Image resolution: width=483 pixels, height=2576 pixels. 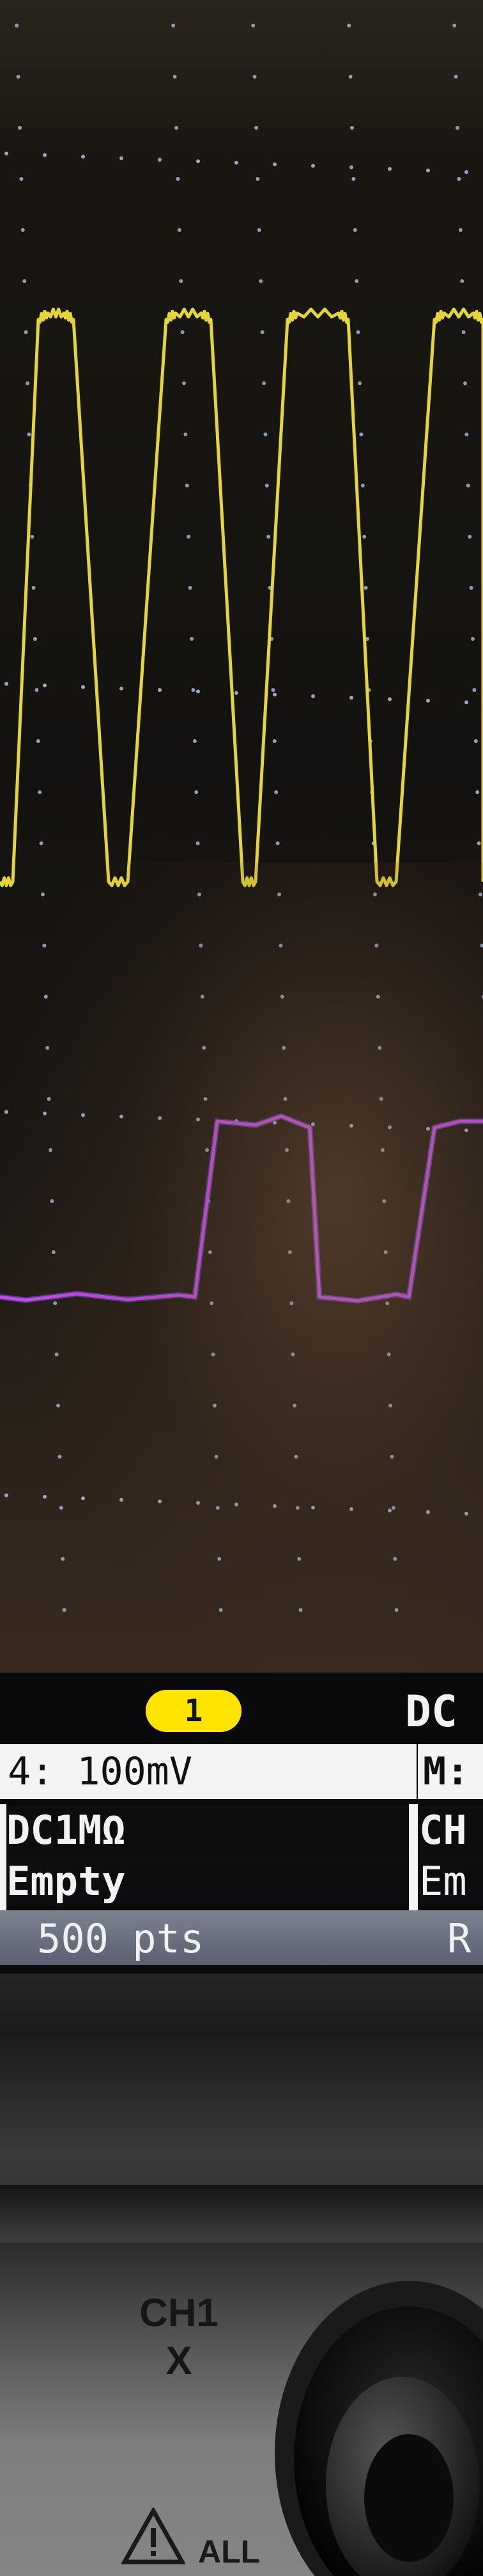 I want to click on bezel-edge, so click(x=241, y=2213).